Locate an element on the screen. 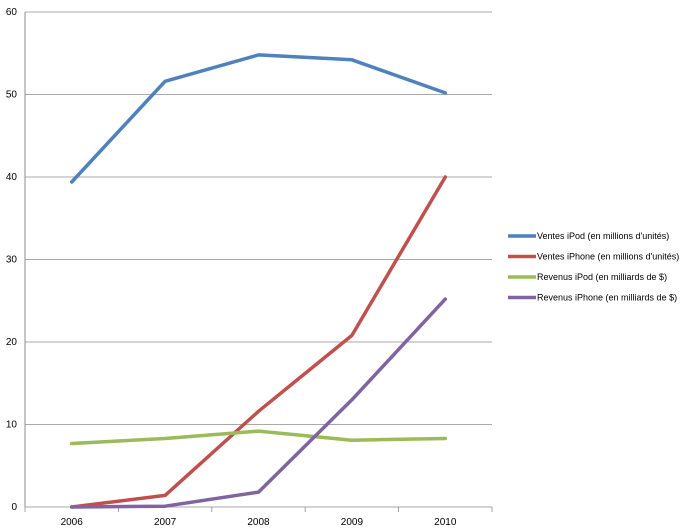  y-tick-label: 30 is located at coordinates (12, 260).